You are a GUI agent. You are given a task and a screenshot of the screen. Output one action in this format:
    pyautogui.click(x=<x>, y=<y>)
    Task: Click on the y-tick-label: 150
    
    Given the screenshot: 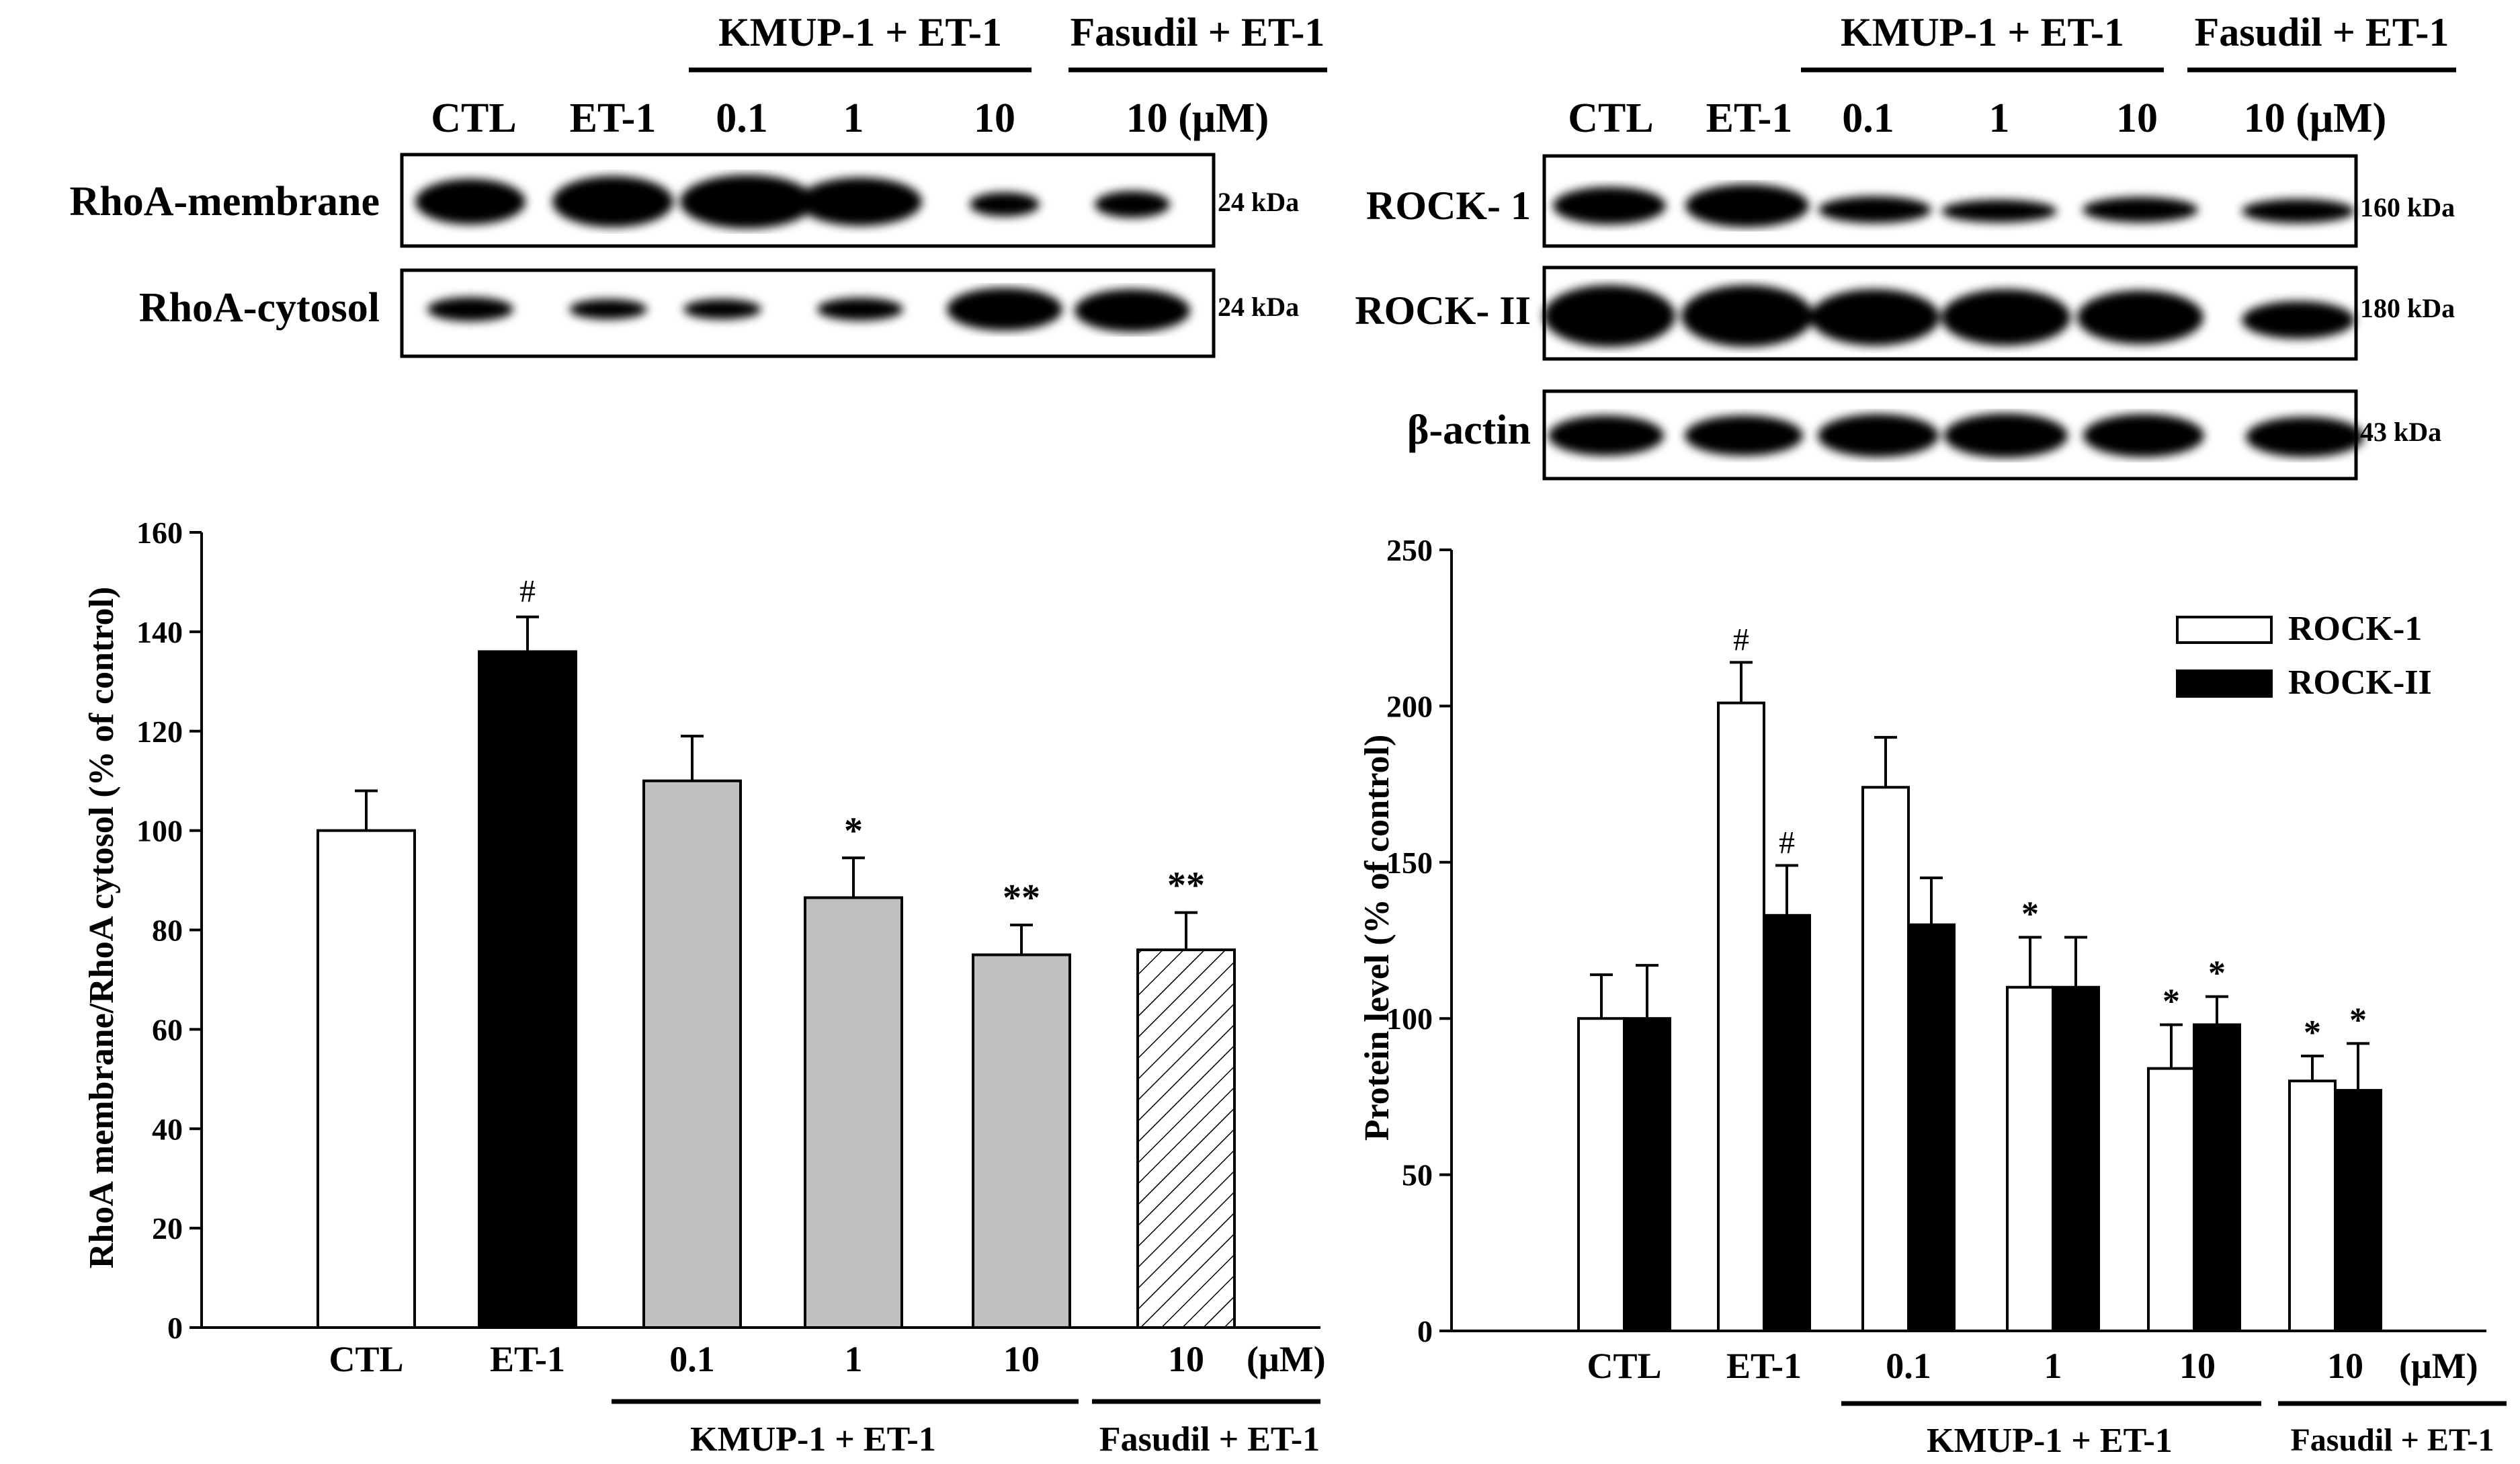 What is the action you would take?
    pyautogui.click(x=1409, y=863)
    